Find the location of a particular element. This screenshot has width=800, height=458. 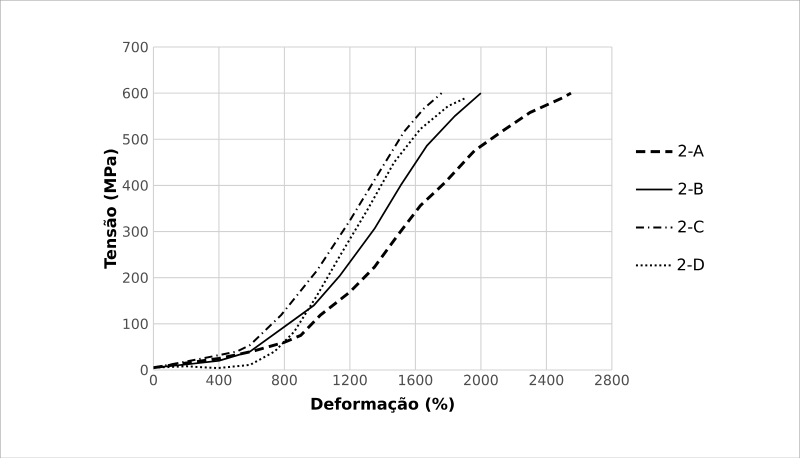

y-tick-label: 400 is located at coordinates (135, 185).